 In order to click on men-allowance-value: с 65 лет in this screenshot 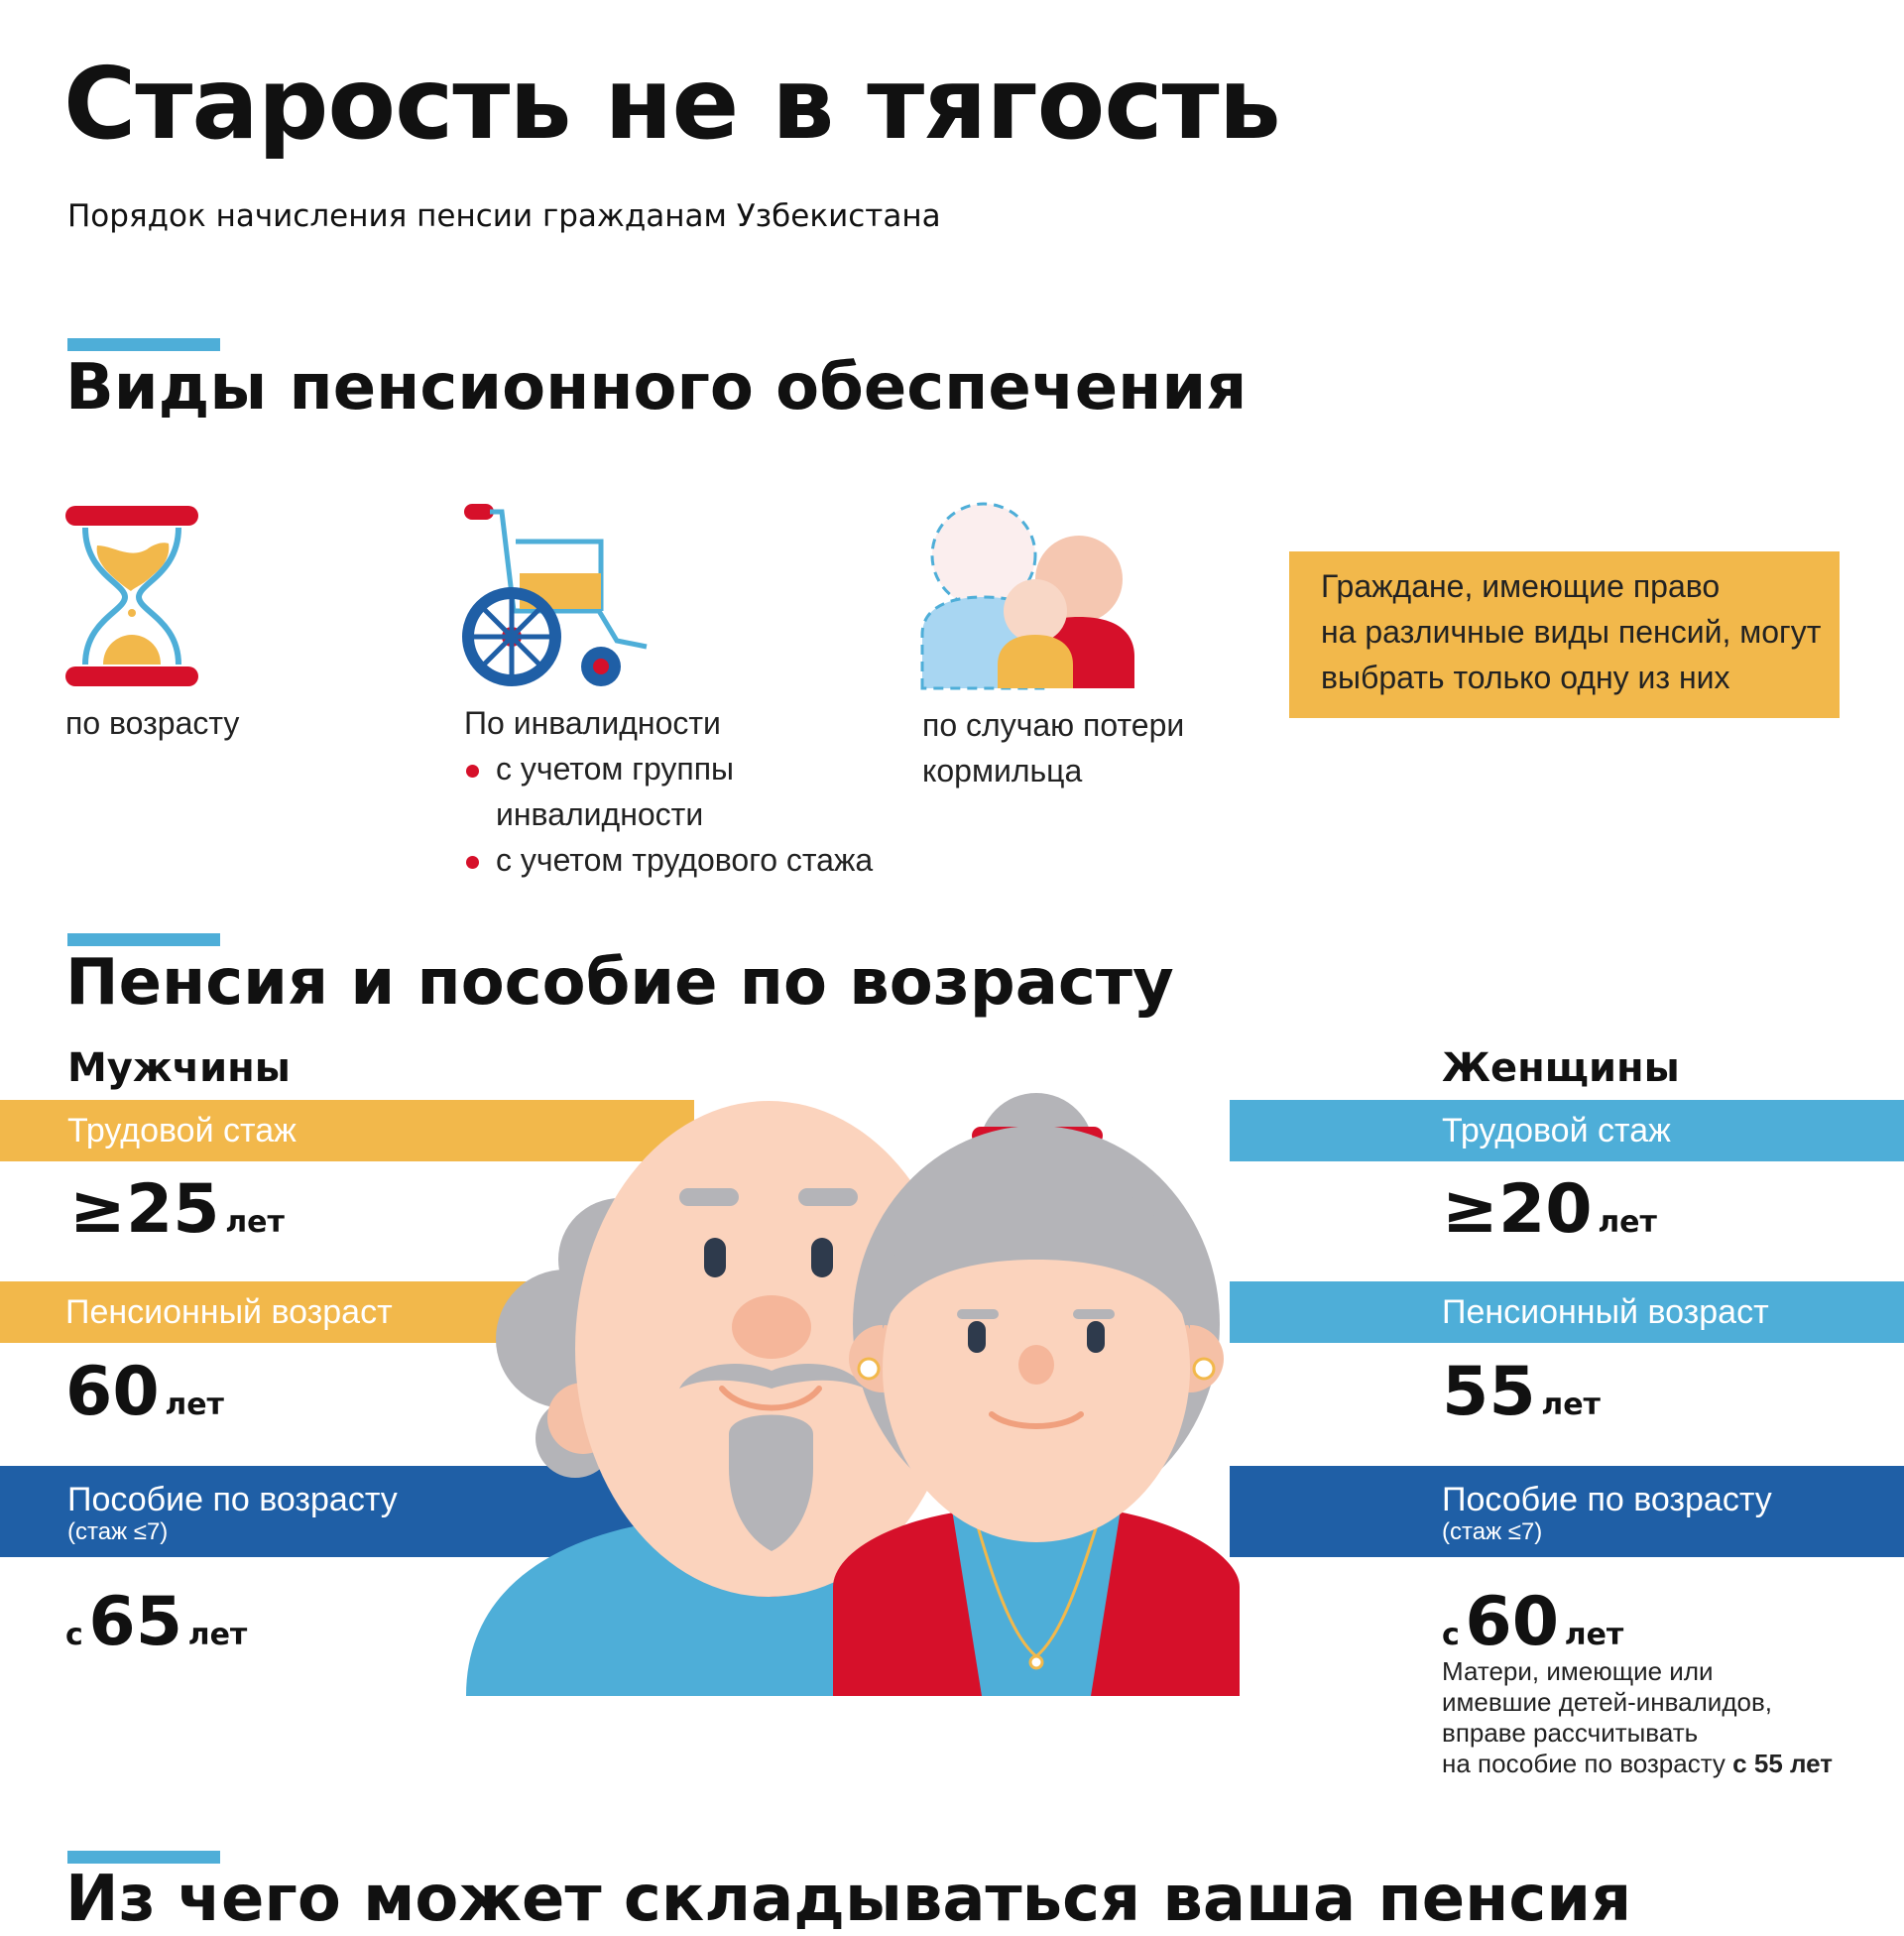, I will do `click(156, 1622)`.